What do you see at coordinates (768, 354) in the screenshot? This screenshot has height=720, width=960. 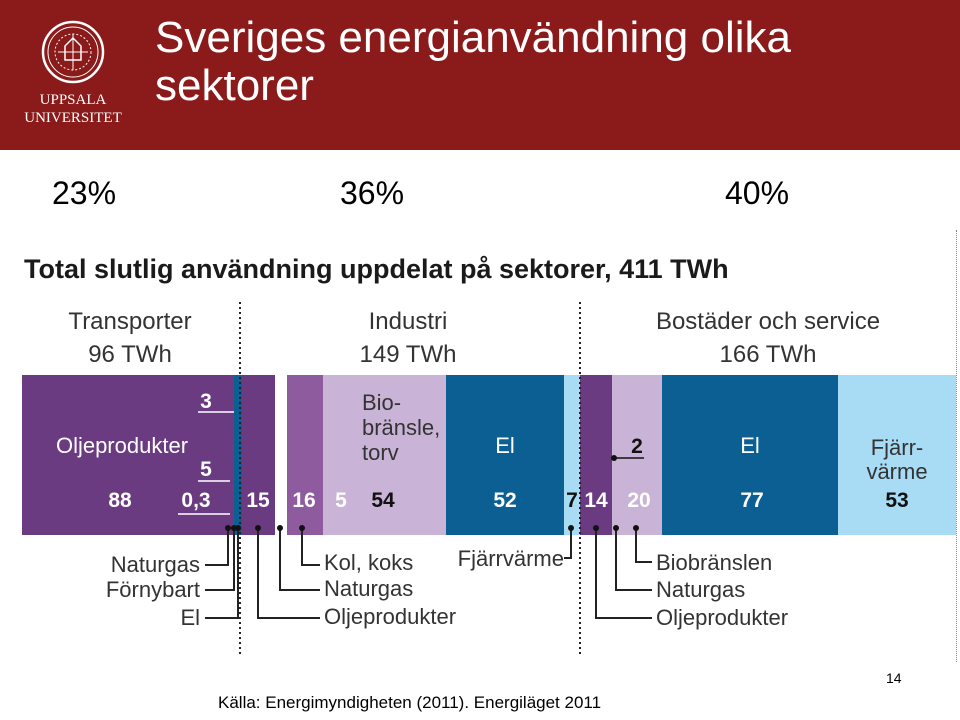 I see `sector-total-bostader: 166 TWh` at bounding box center [768, 354].